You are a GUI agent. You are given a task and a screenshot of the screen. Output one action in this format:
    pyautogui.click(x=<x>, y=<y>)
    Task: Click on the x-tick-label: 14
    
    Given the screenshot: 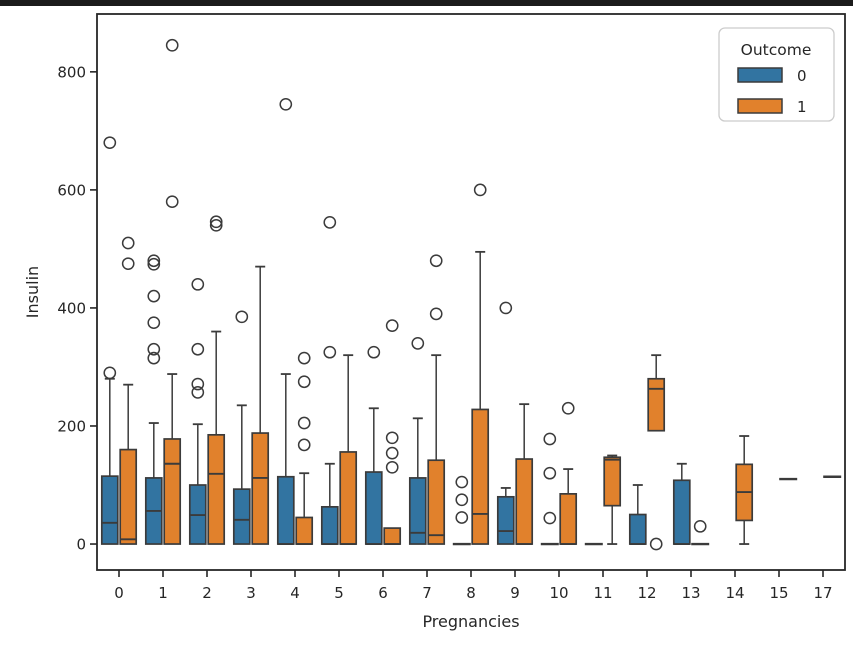 What is the action you would take?
    pyautogui.click(x=734, y=593)
    